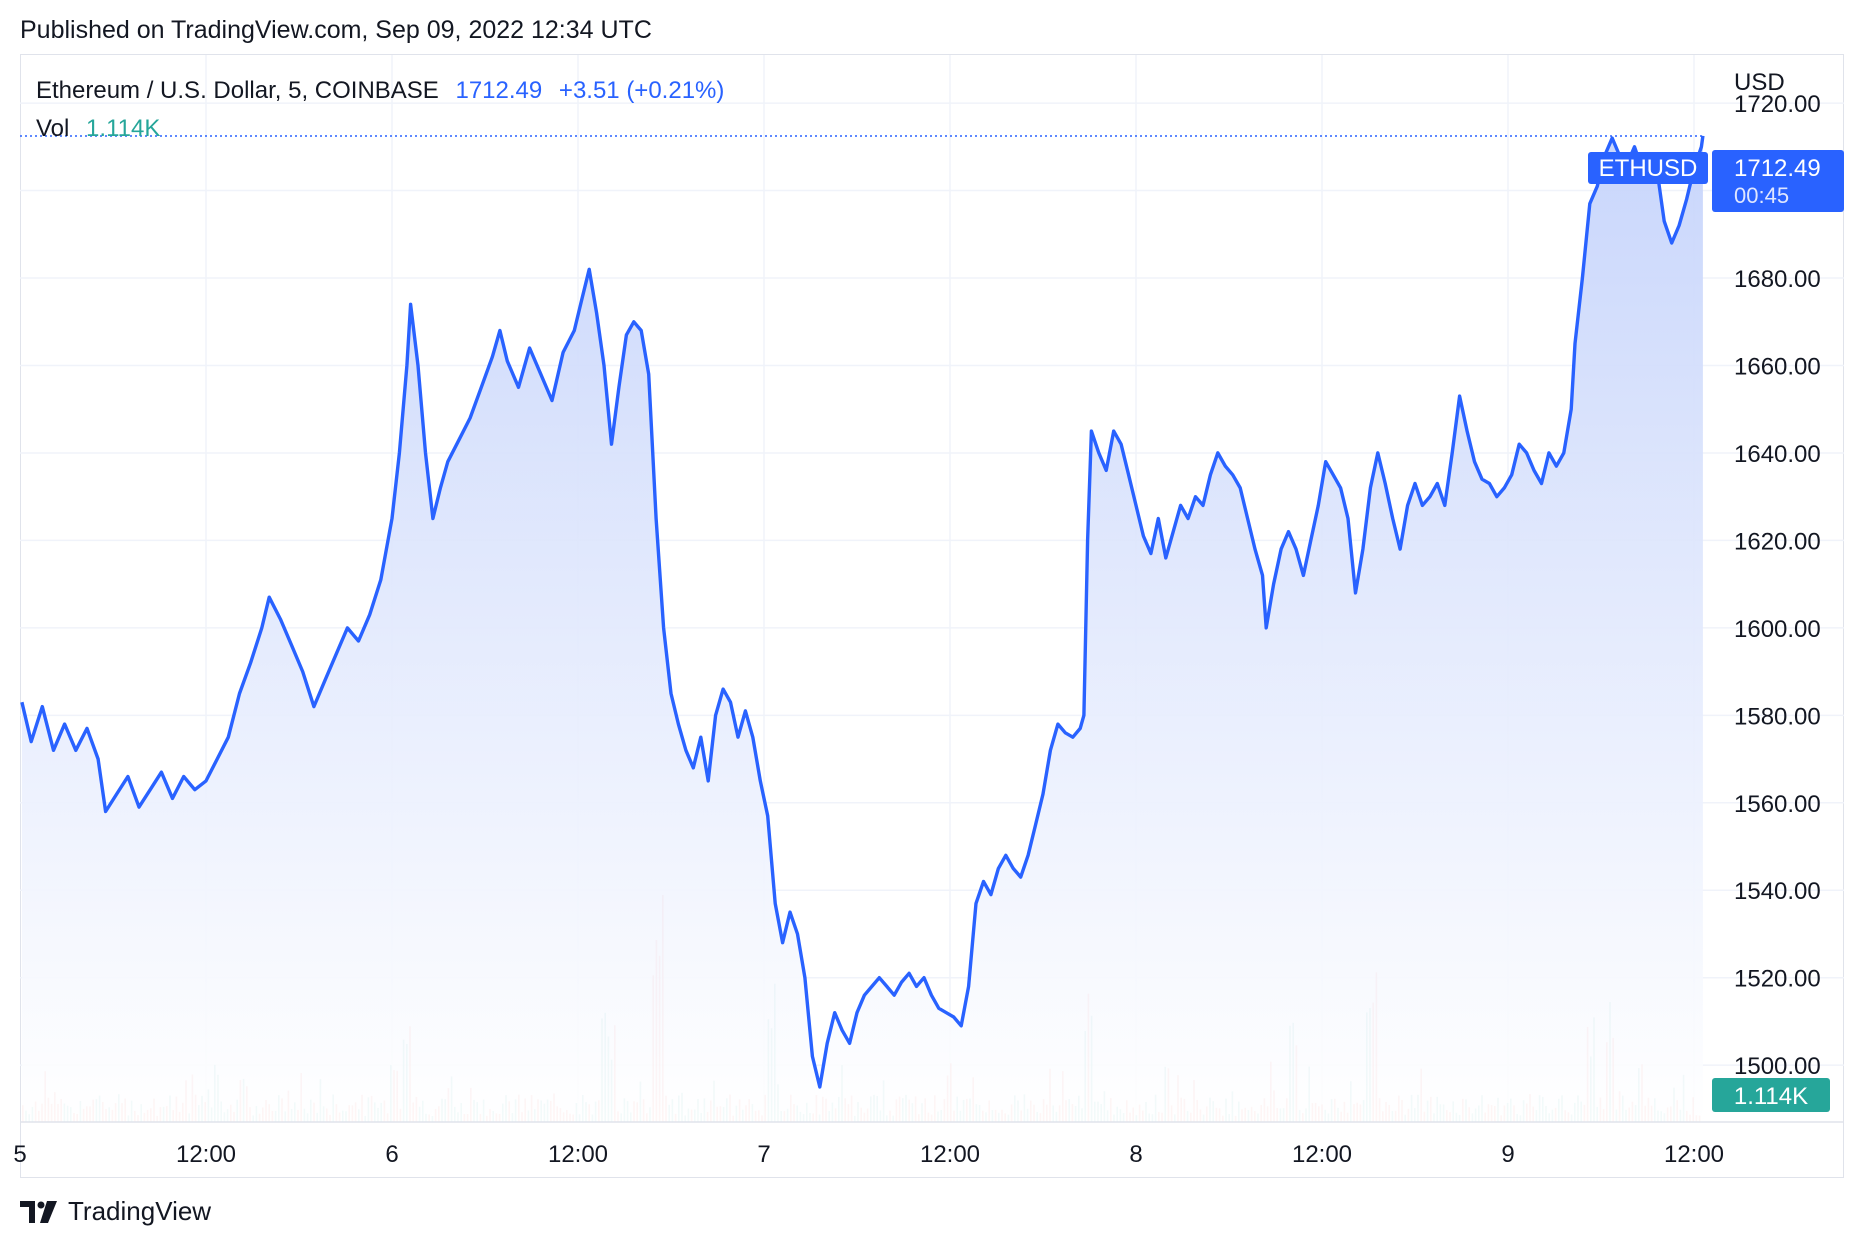 This screenshot has width=1864, height=1242. I want to click on symbol-tag-label: ETHUSD, so click(1648, 168).